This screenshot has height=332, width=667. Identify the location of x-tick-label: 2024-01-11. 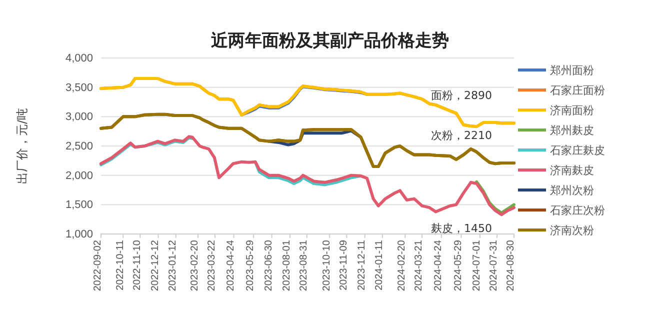
(380, 265).